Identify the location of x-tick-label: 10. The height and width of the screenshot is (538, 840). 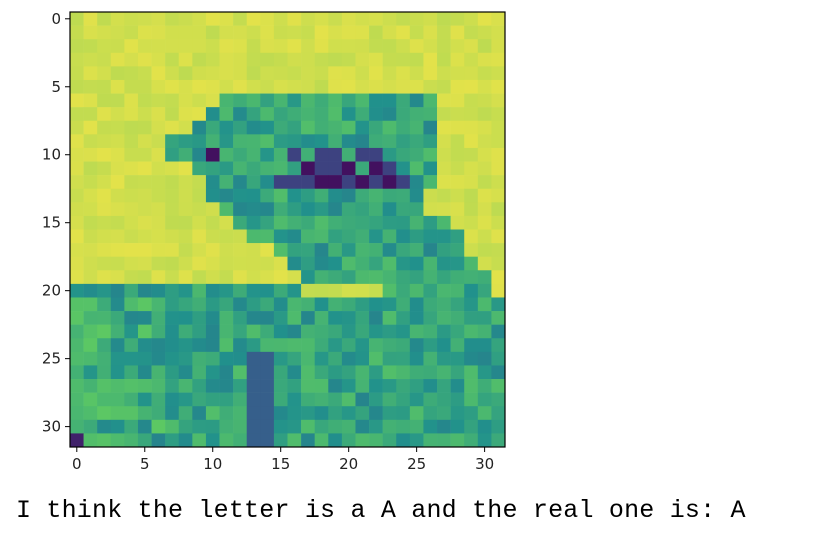
(212, 464).